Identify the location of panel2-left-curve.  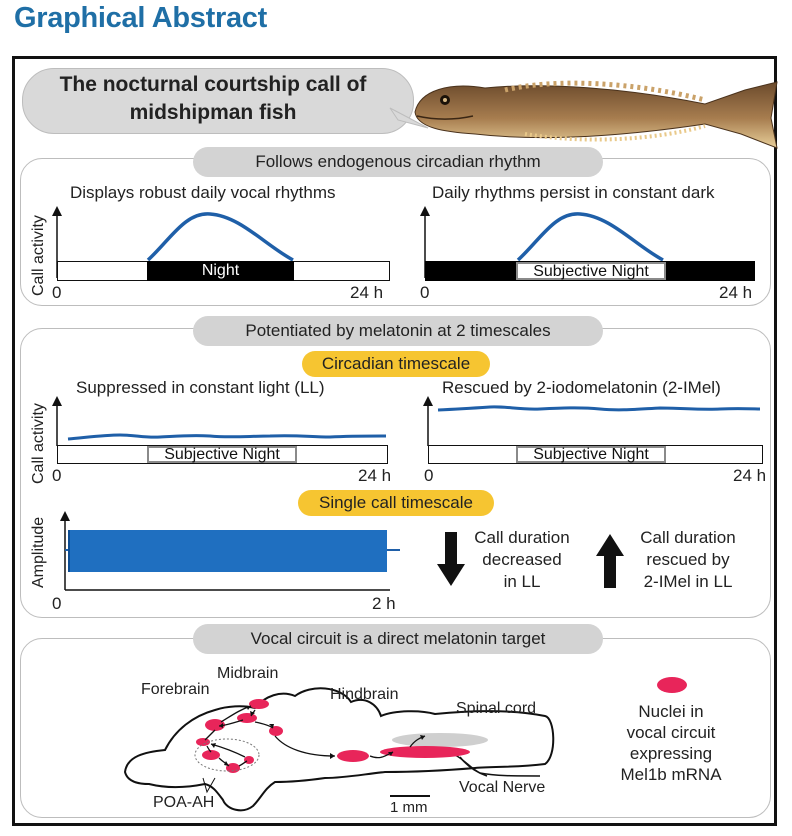
(227, 437).